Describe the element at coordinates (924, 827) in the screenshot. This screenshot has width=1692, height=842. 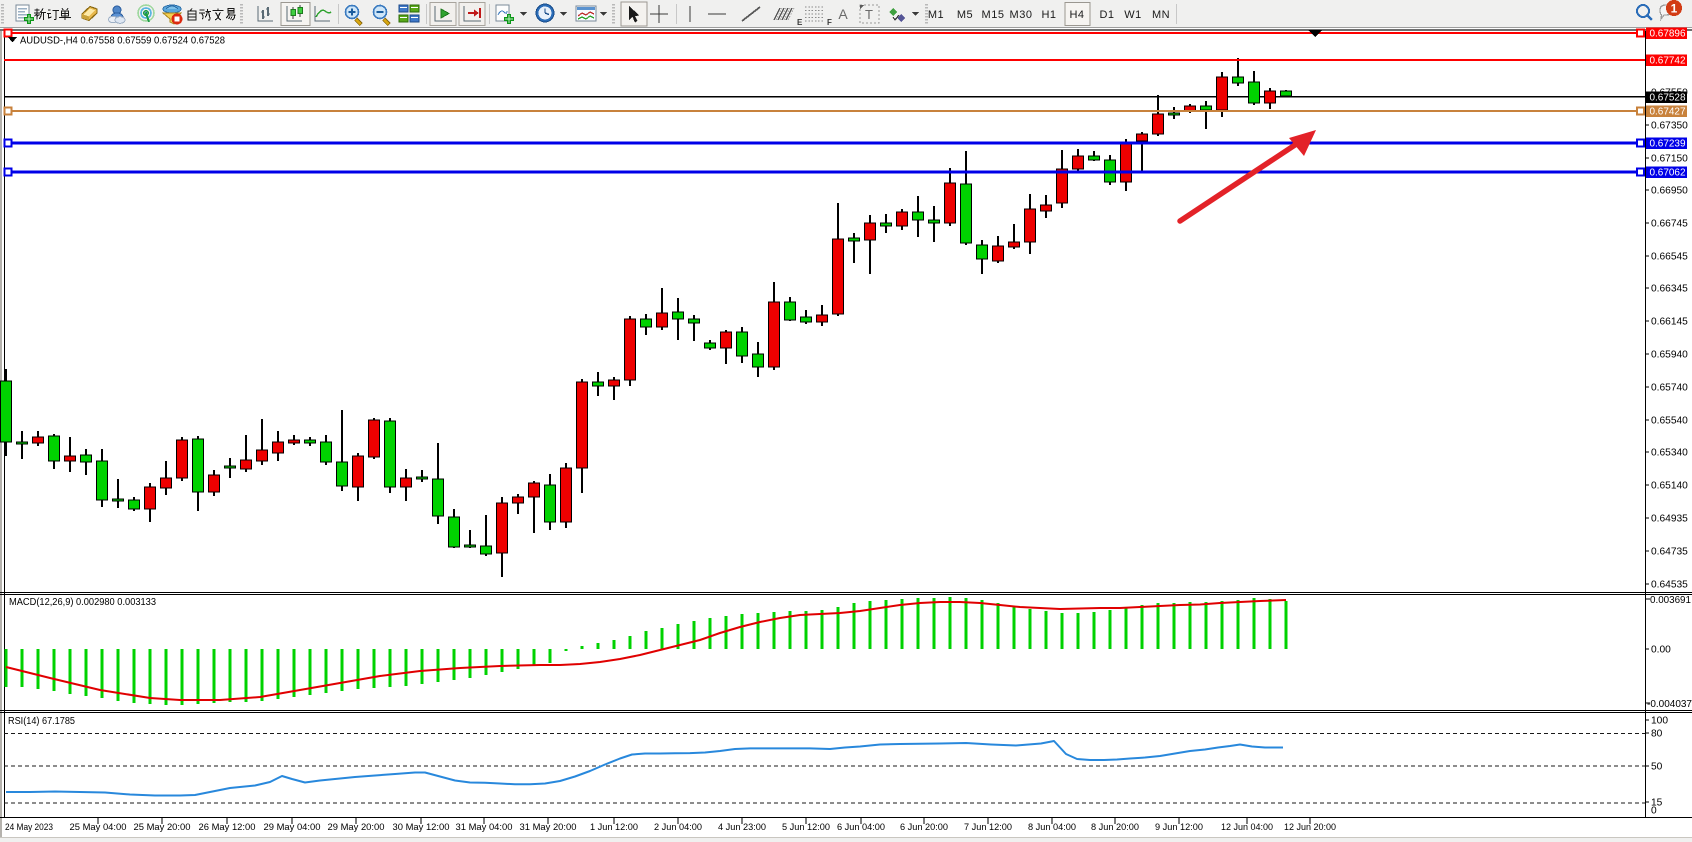
I see `svg-text: 6 Jun 20:00` at that location.